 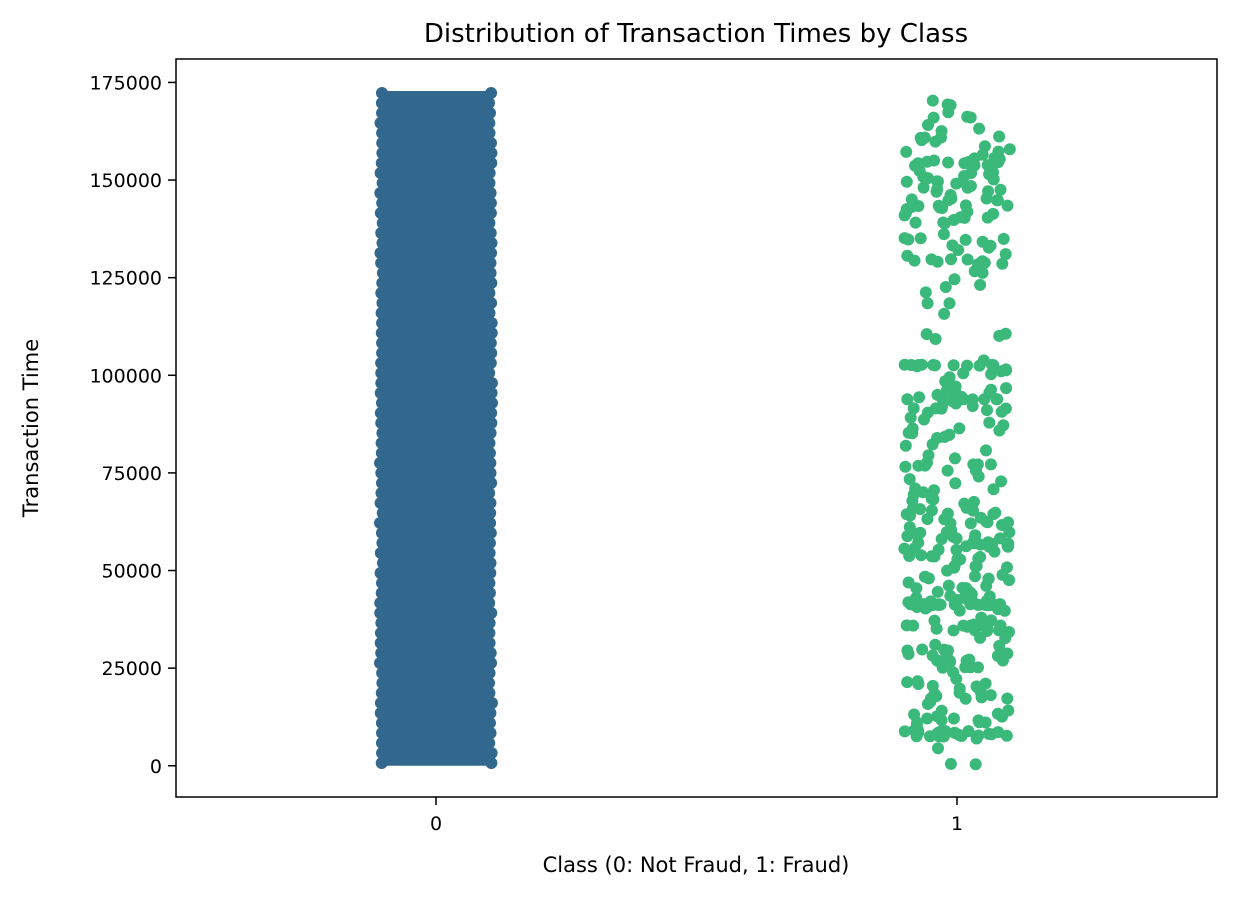 What do you see at coordinates (132, 425) in the screenshot?
I see `y-axis: 0 25000 50000 75000 100000 125000 150000 175000` at bounding box center [132, 425].